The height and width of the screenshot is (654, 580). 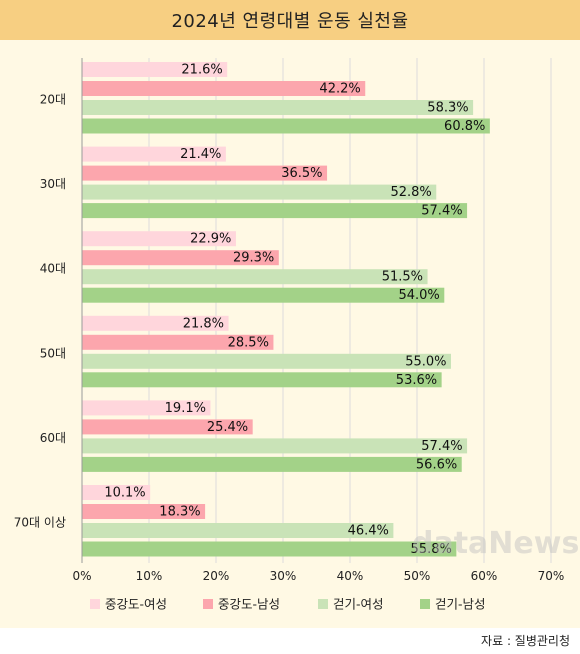 I want to click on data-label: 55.0%, so click(x=425, y=361).